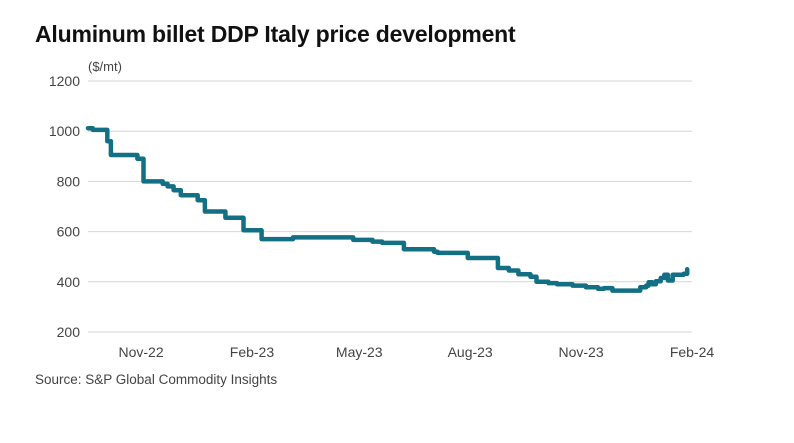  What do you see at coordinates (416, 352) in the screenshot?
I see `x-axis-ticks: Nov-22 Feb-23 May-23 Aug-23 Nov-23 Feb-24` at bounding box center [416, 352].